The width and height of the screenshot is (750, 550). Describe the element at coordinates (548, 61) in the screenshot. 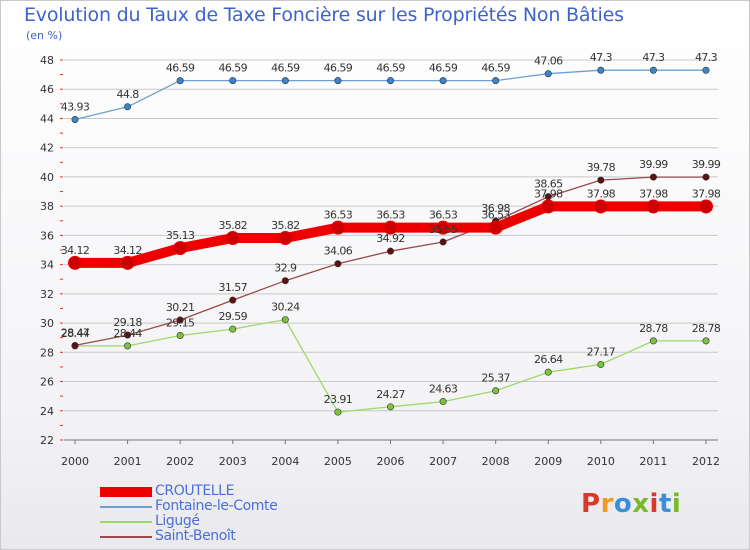

I see `data-label: 47.06` at that location.